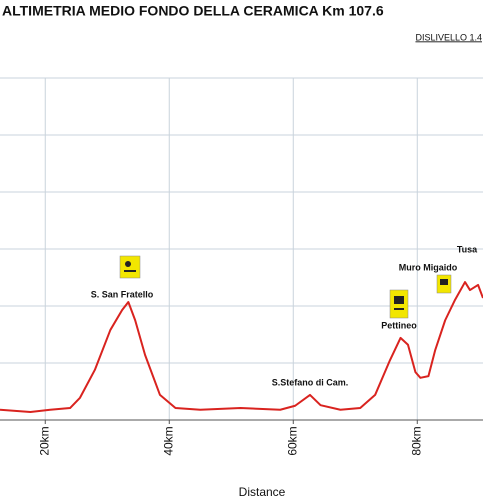 Image resolution: width=483 pixels, height=500 pixels. Describe the element at coordinates (416, 440) in the screenshot. I see `x-tick-label: 80km` at that location.